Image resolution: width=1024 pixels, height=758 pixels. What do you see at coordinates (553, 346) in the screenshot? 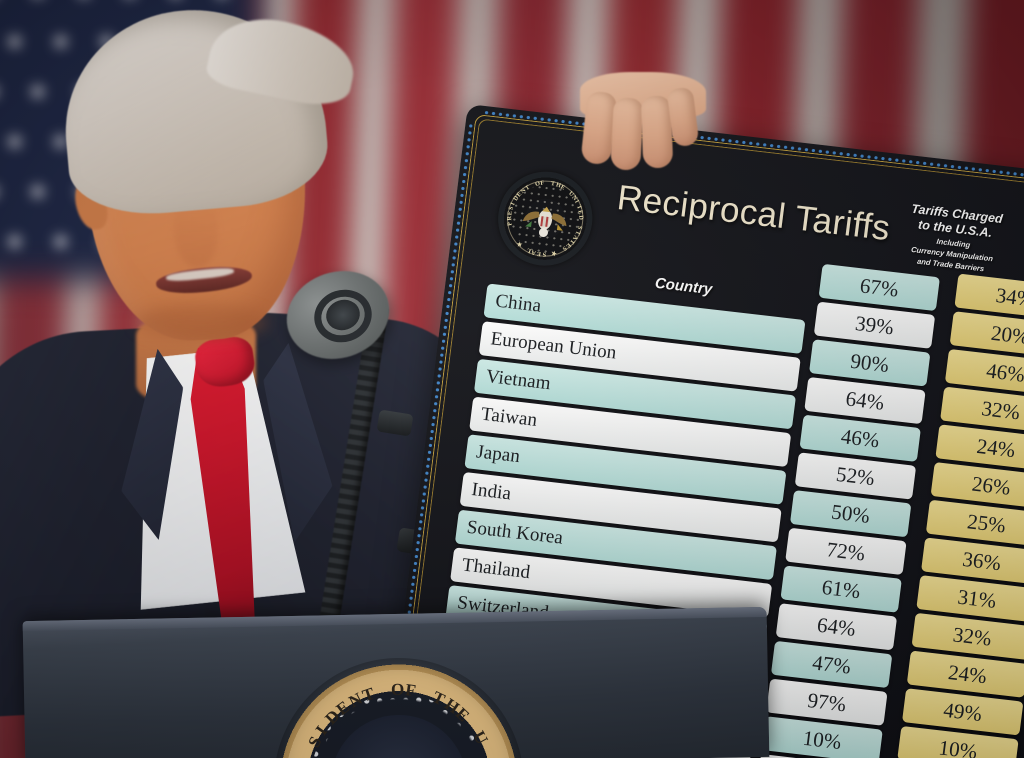
I see `country-label: European Union` at bounding box center [553, 346].